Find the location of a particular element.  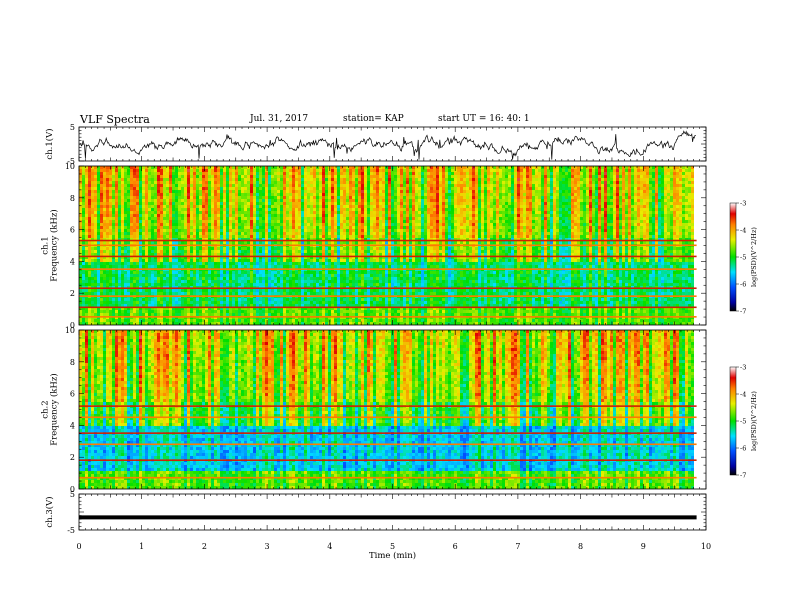

y-axis-label: ch.1(V) is located at coordinates (49, 143).